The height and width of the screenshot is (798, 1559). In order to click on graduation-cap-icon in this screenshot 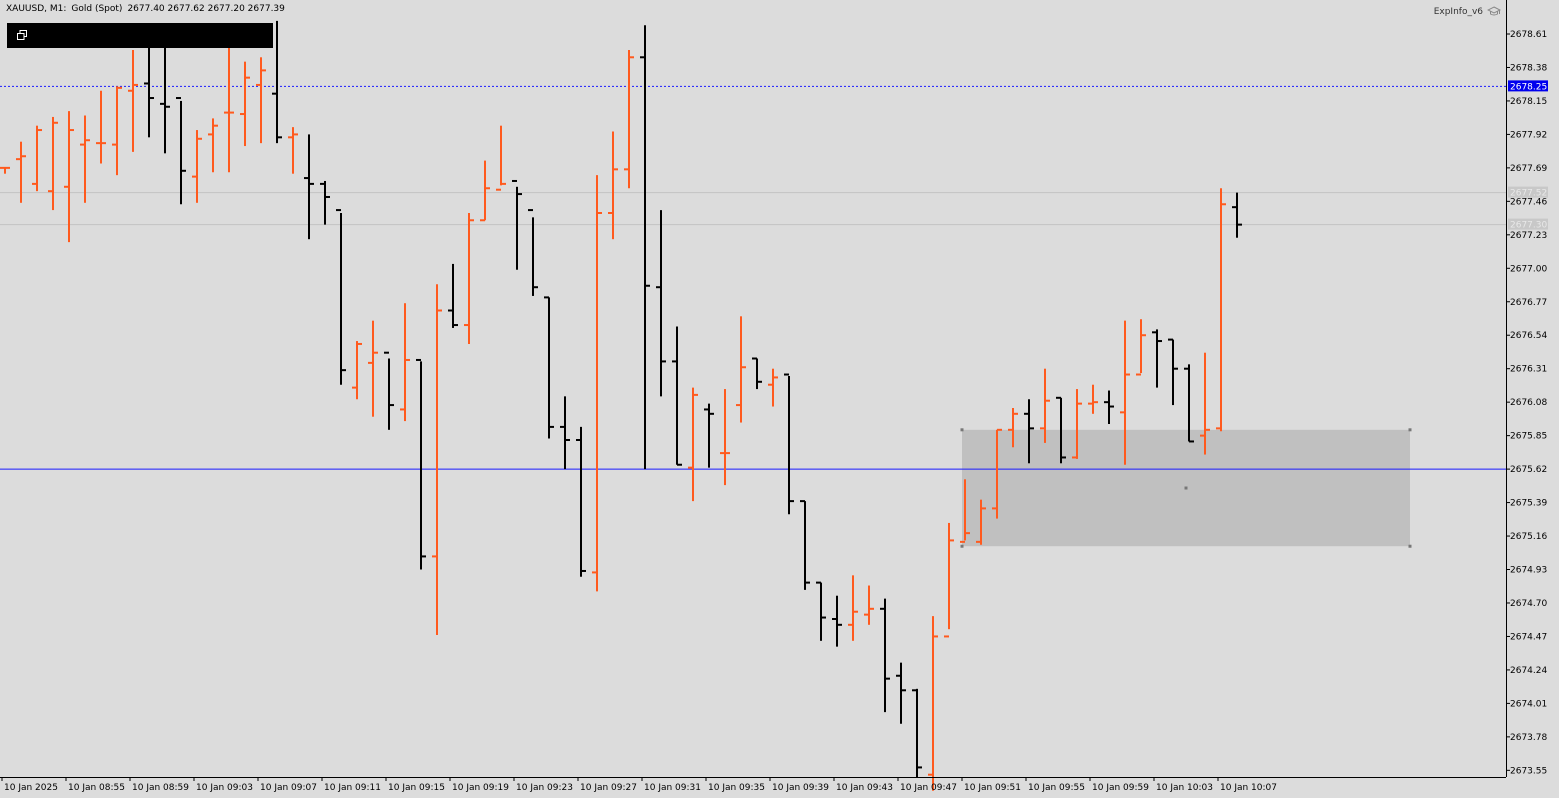, I will do `click(1494, 11)`.